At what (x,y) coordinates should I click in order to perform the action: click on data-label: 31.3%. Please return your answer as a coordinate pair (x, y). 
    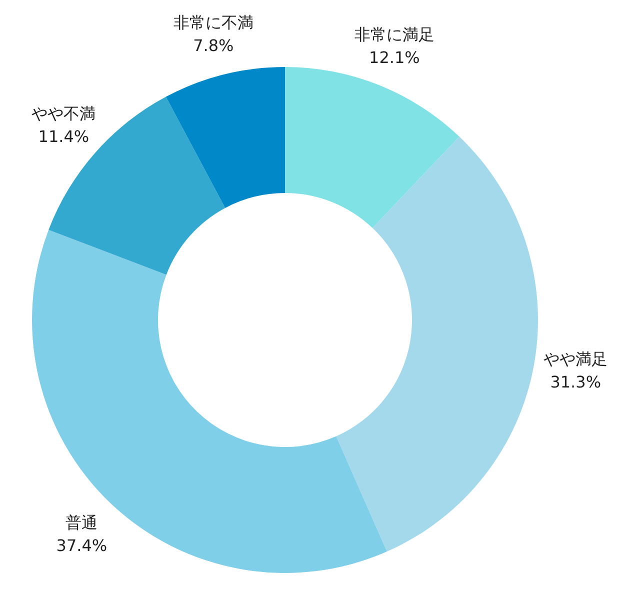
    Looking at the image, I should click on (576, 382).